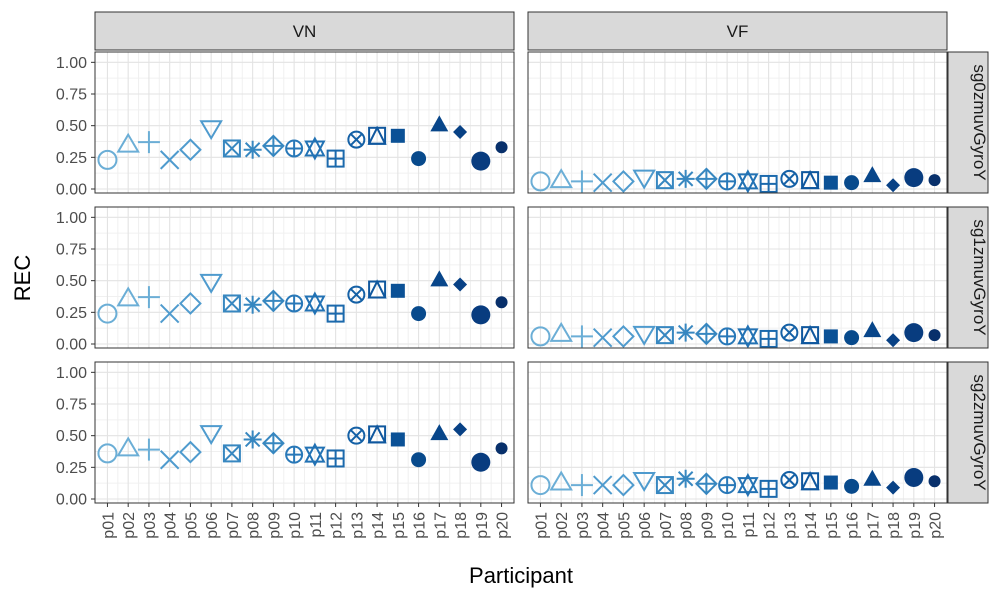 This screenshot has height=600, width=1000. Describe the element at coordinates (979, 122) in the screenshot. I see `row-strip-label: sg0zmuvGyroY` at that location.